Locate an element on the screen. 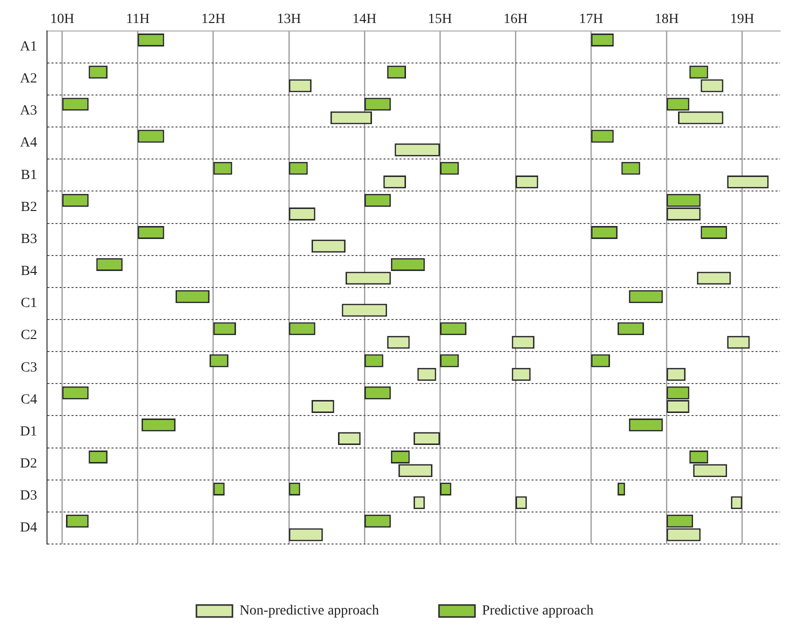 This screenshot has width=796, height=632. y-tick-label: A4 is located at coordinates (29, 143).